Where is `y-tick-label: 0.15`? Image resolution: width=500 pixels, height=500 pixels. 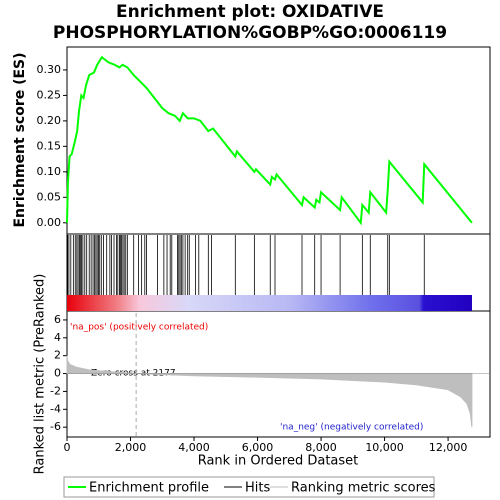 y-tick-label: 0.15 is located at coordinates (49, 145).